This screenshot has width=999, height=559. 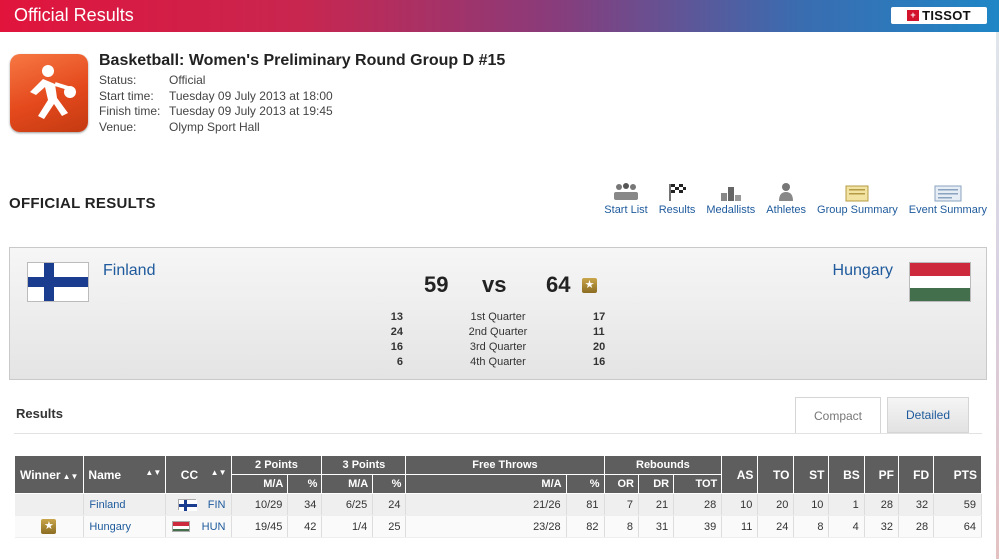 I want to click on col-fd-header: FD, so click(x=916, y=474).